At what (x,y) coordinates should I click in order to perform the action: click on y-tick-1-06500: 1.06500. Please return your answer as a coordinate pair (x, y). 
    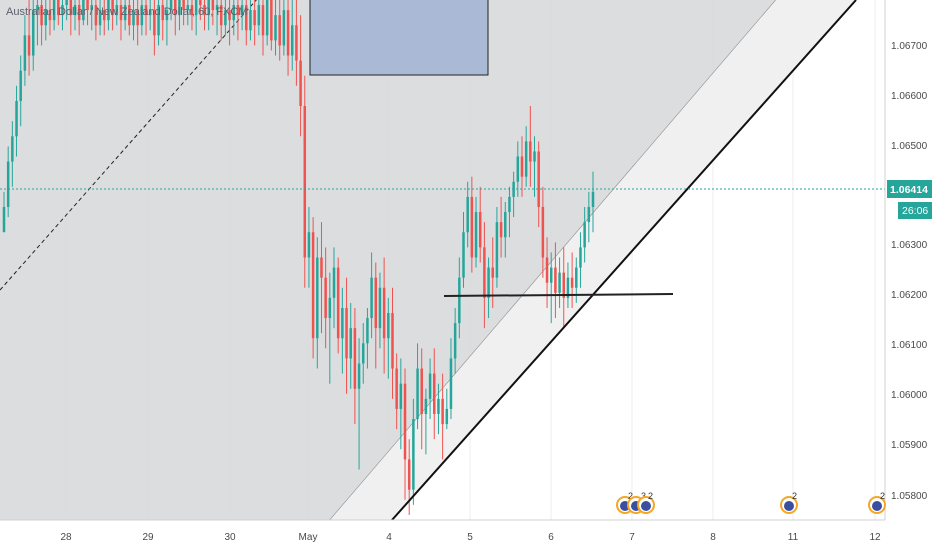
    Looking at the image, I should click on (909, 146).